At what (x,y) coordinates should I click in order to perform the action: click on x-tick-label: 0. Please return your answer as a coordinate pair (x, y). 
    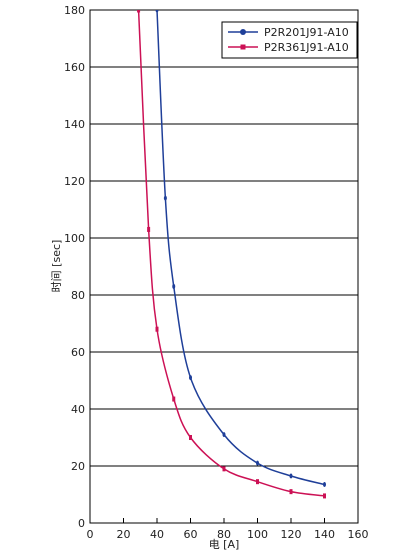
    Looking at the image, I should click on (90, 534).